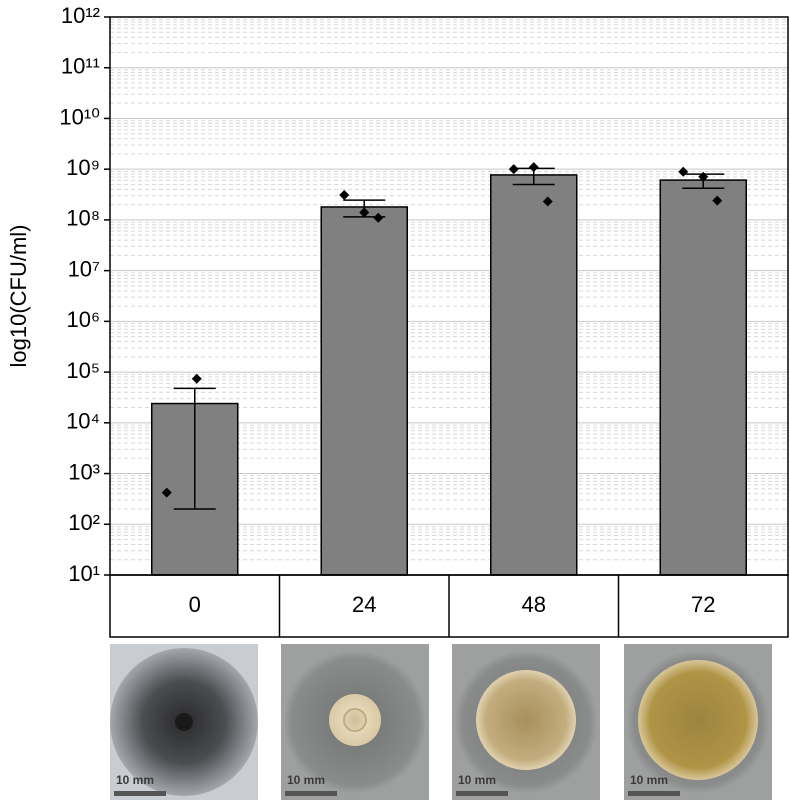  Describe the element at coordinates (195, 604) in the screenshot. I see `x-tick-label: 0` at that location.